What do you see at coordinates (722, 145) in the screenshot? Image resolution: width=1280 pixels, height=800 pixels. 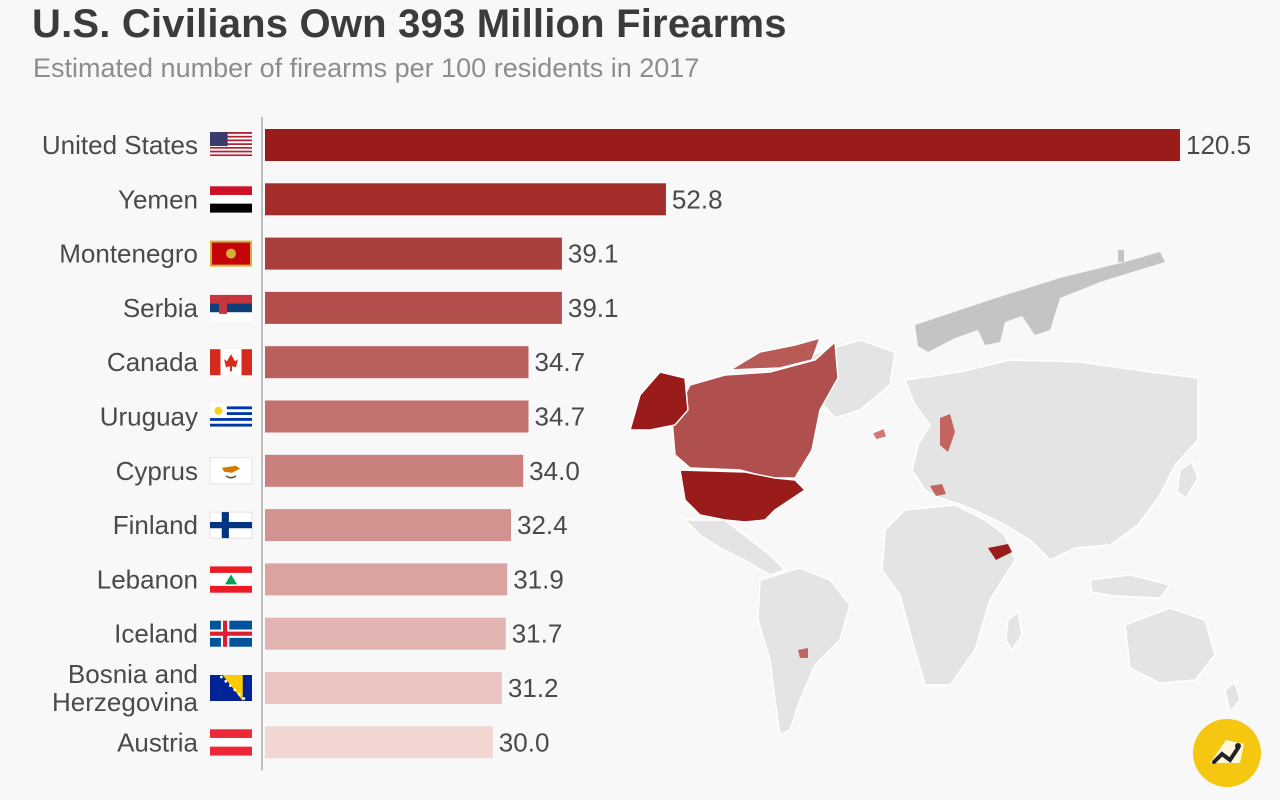 I see `bar-us` at bounding box center [722, 145].